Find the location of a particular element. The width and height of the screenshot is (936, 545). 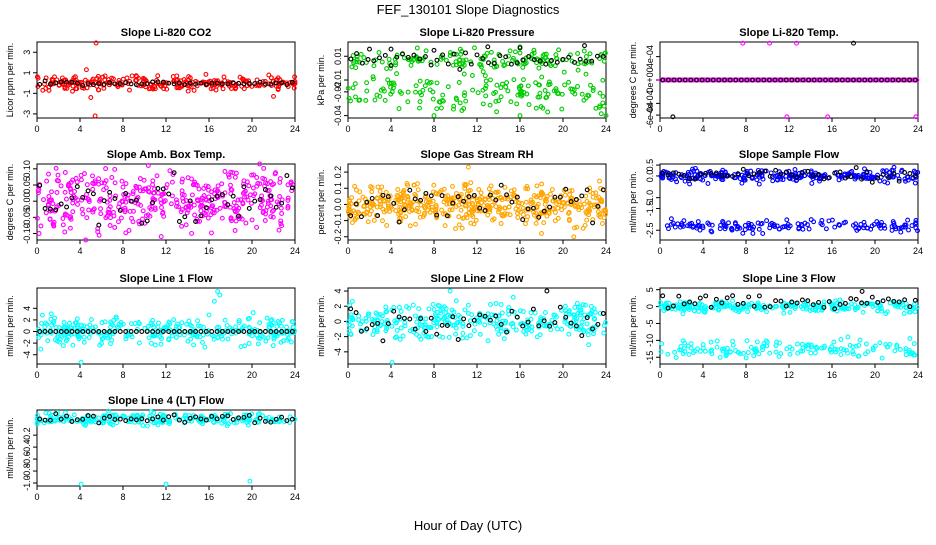

x-tick-label: 8 is located at coordinates (122, 251).